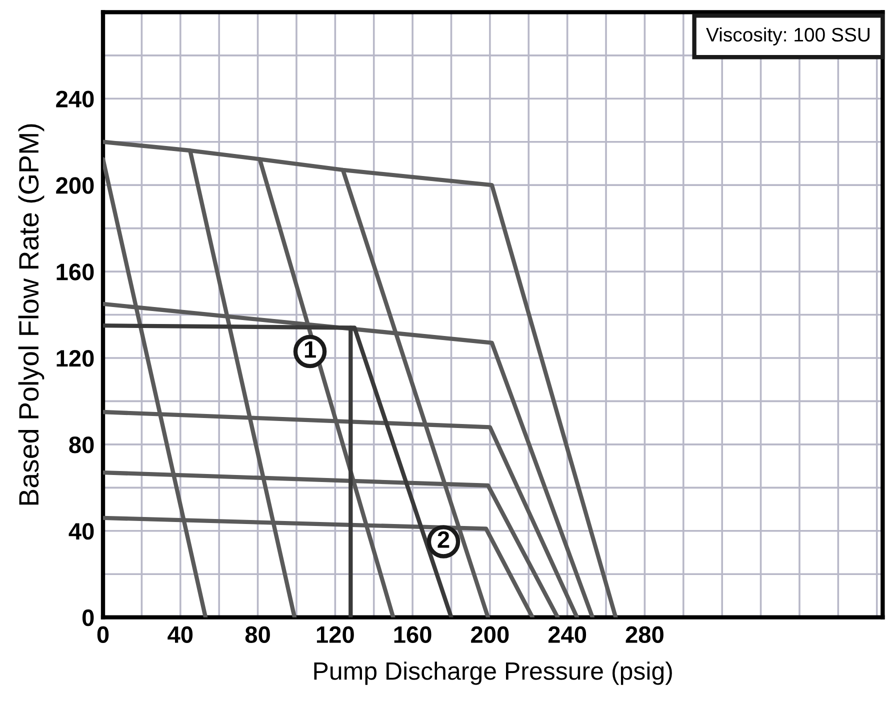 This screenshot has height=717, width=888. I want to click on y-tick-label: 80, so click(81, 445).